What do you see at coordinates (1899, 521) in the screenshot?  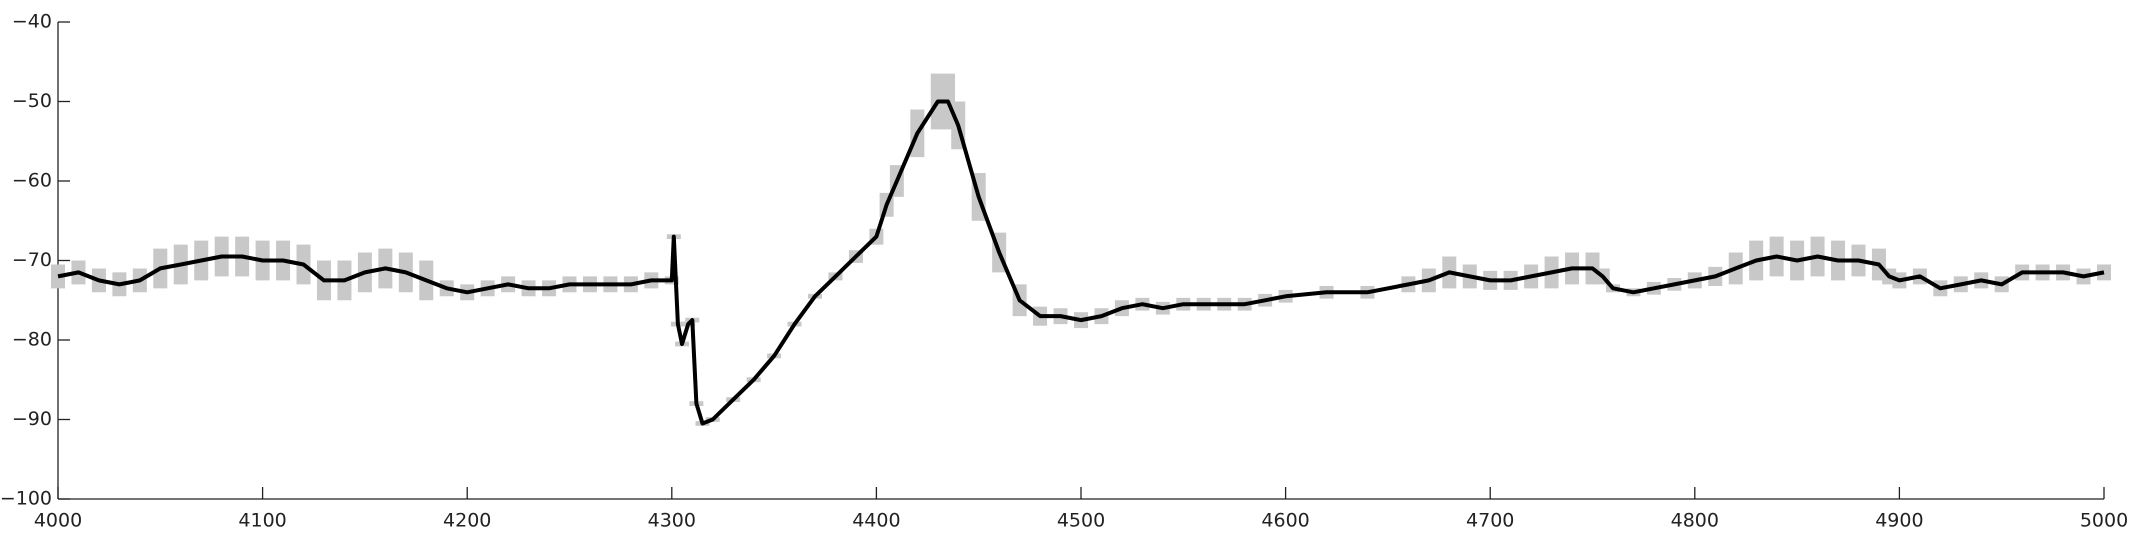 I see `x-tick-label: 4900` at bounding box center [1899, 521].